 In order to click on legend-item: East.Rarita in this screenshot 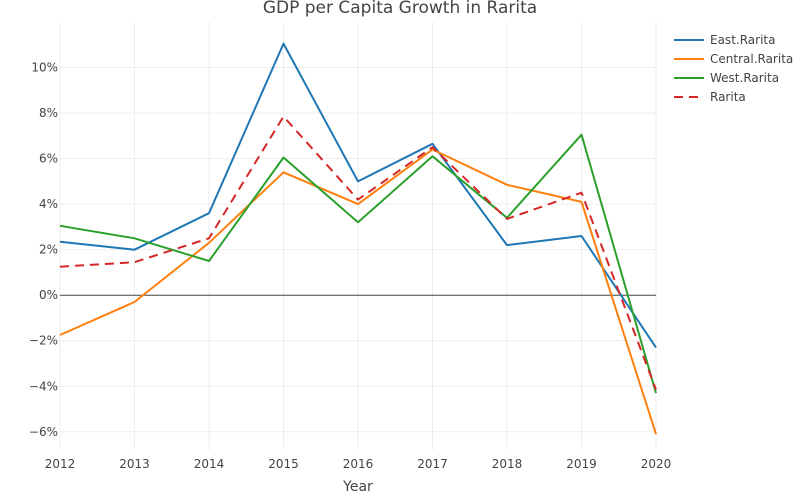, I will do `click(724, 40)`.